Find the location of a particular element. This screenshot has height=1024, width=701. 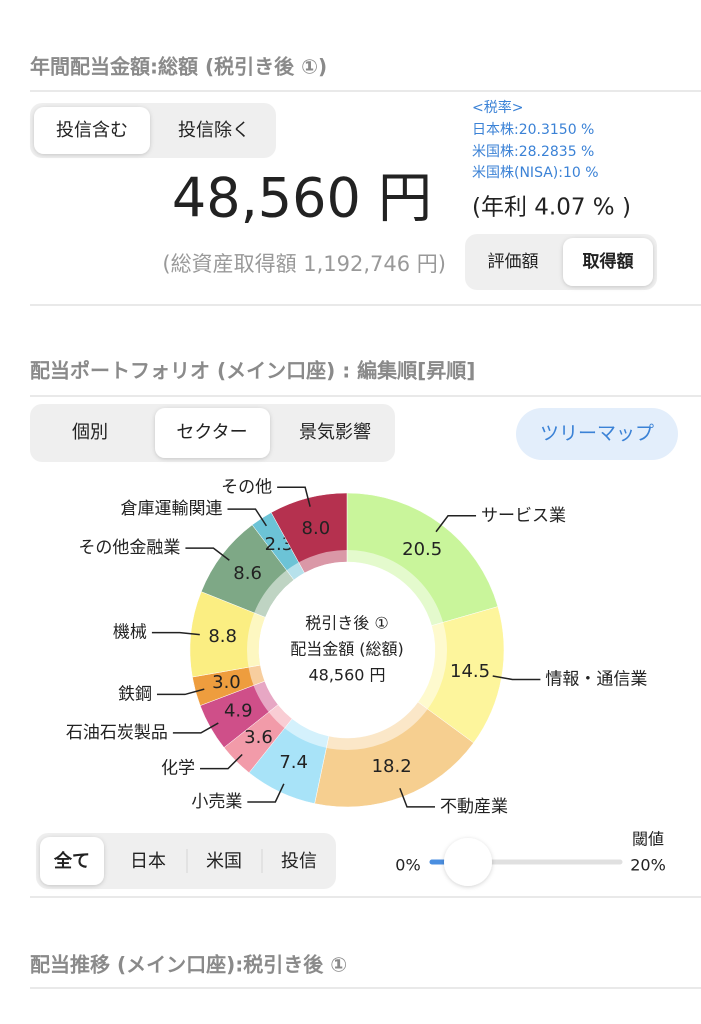

slider-max: 20% is located at coordinates (648, 865).